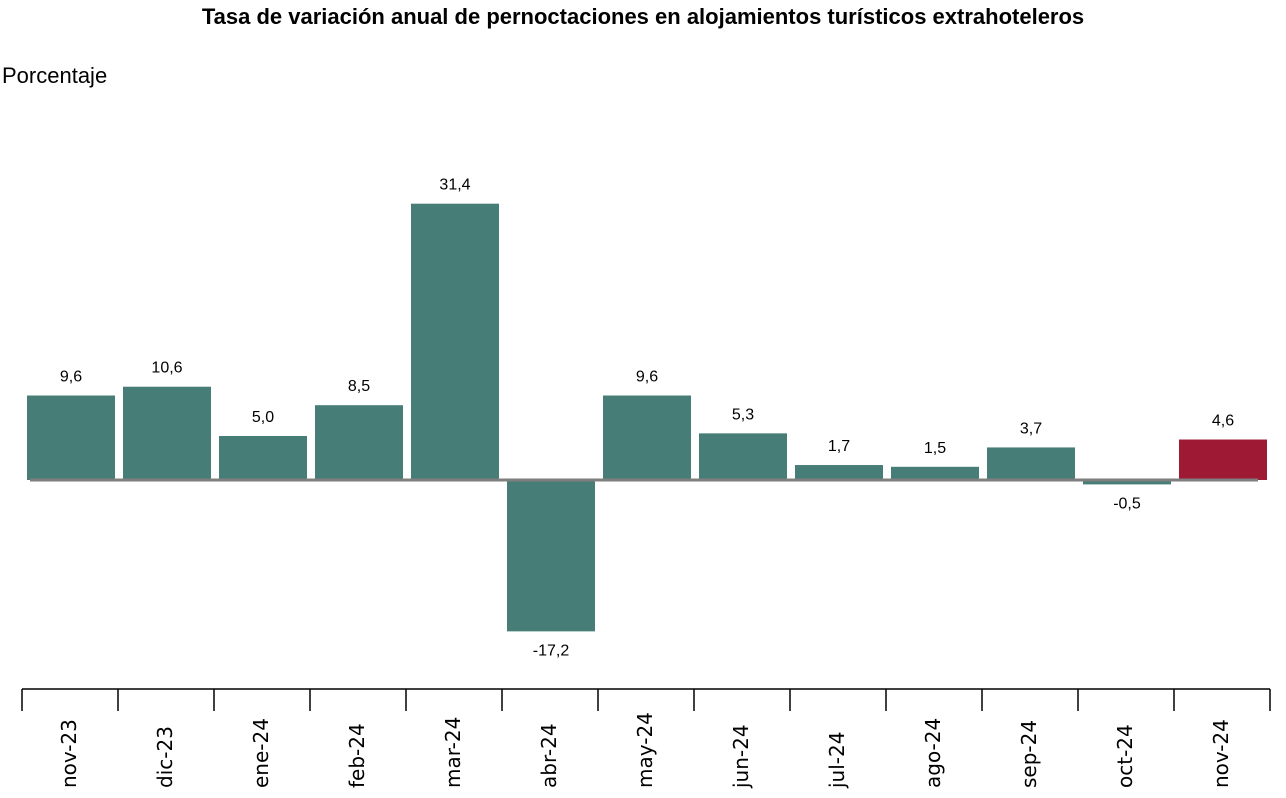  I want to click on x-tick-label-ago-24: ago-24, so click(933, 753).